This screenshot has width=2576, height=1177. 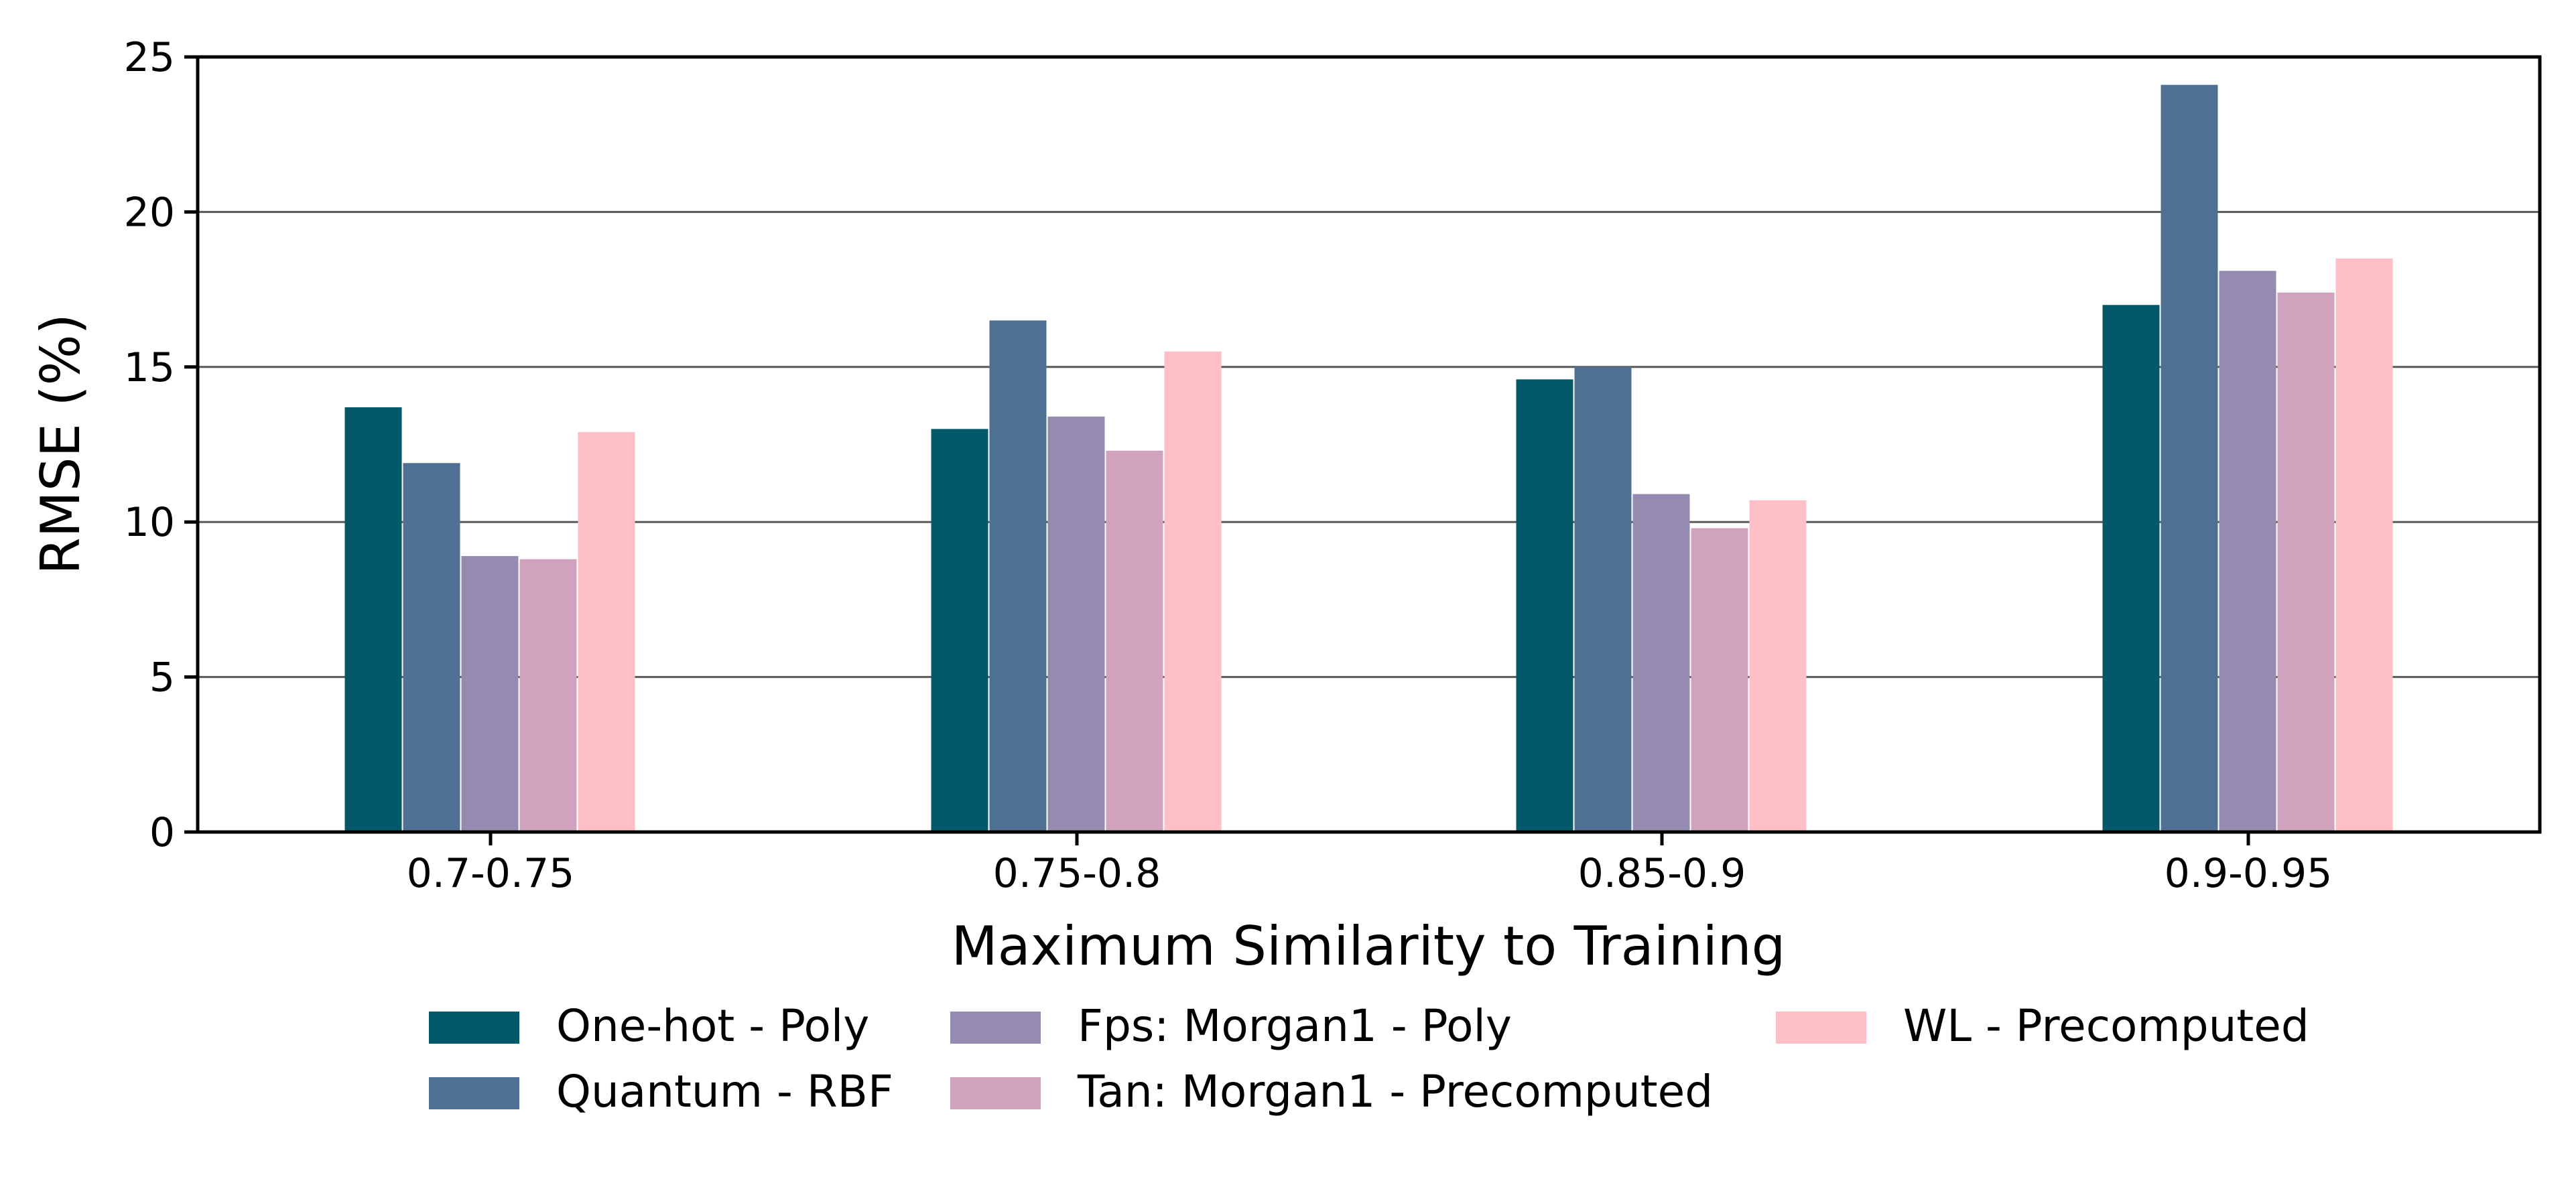 What do you see at coordinates (1370, 865) in the screenshot?
I see `x-axis-ticks: 0.7-0.75 0.75-0.8 0.85-0.9 0.9-0.95` at bounding box center [1370, 865].